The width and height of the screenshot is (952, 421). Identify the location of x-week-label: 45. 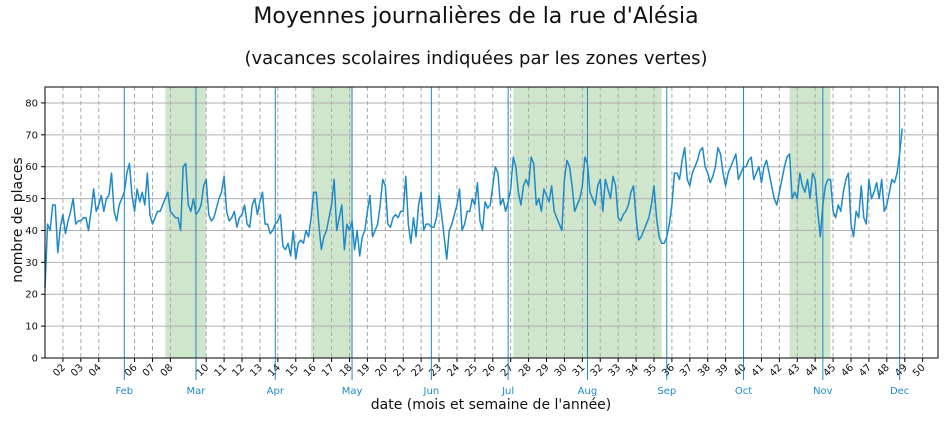
(829, 370).